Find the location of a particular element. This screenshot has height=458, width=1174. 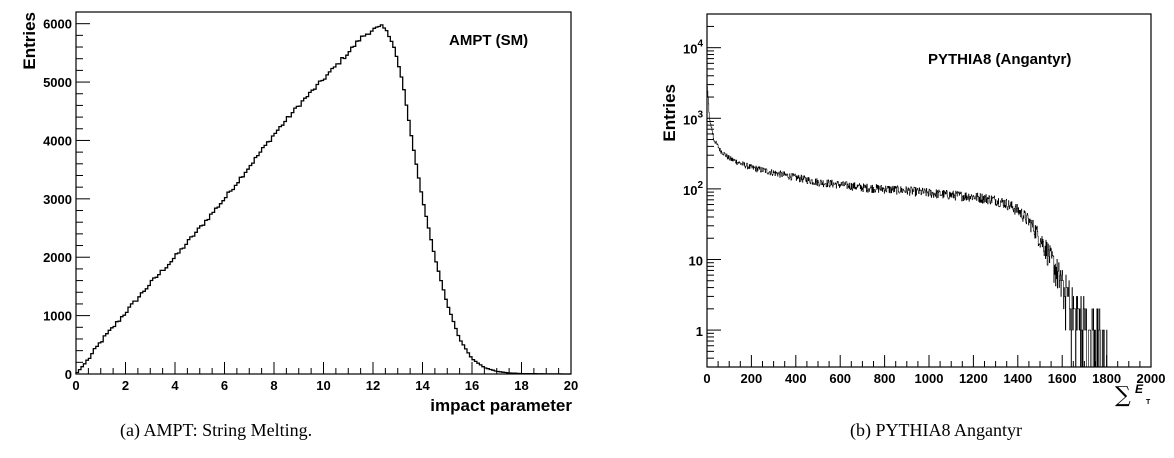

x-tick-label: 1800 is located at coordinates (1106, 378).